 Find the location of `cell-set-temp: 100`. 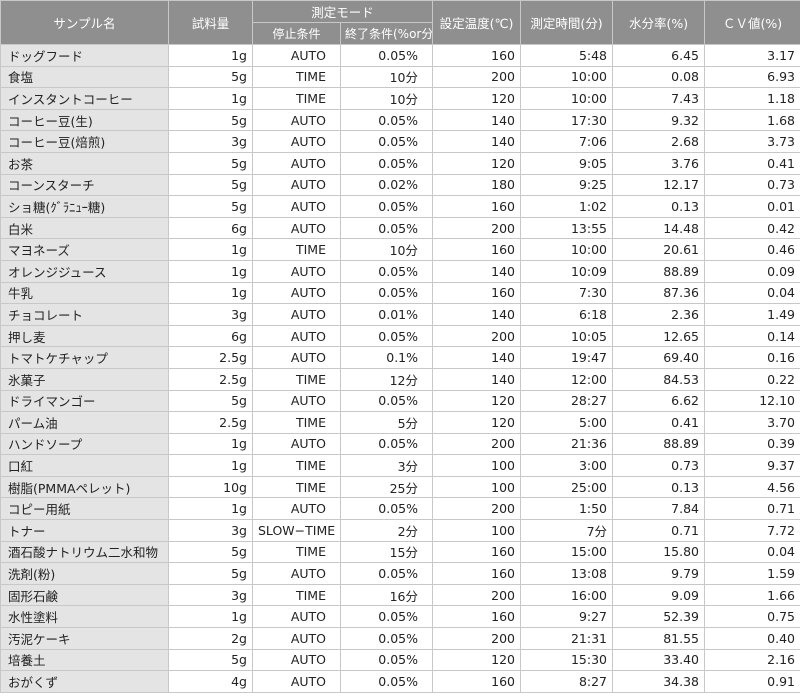

cell-set-temp: 100 is located at coordinates (477, 530).